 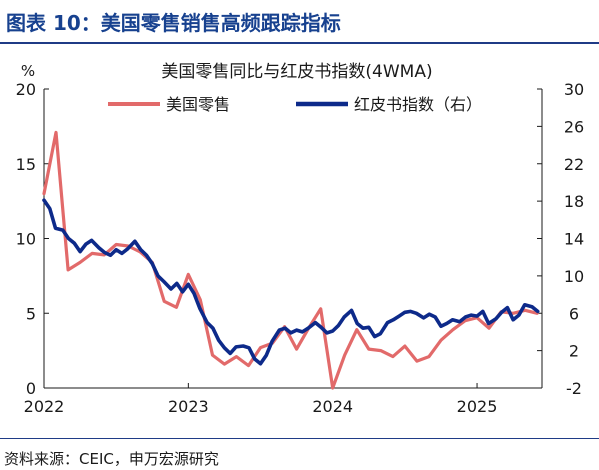 I want to click on source-note: 资料来源：CEIC，申万宏源研究, so click(x=111, y=459).